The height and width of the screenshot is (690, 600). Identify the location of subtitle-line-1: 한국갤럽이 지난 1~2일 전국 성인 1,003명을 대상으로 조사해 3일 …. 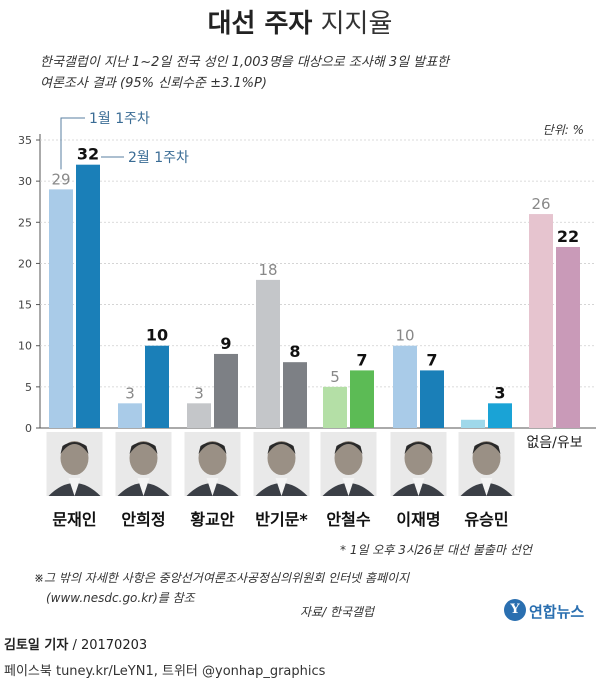
(245, 62).